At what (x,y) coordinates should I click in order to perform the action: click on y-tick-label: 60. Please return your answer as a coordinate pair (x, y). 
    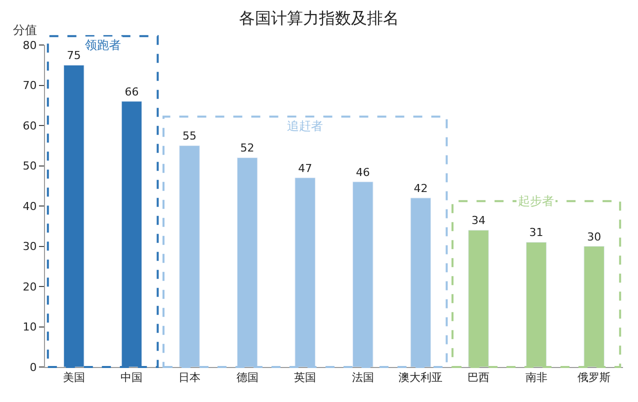
    Looking at the image, I should click on (29, 125).